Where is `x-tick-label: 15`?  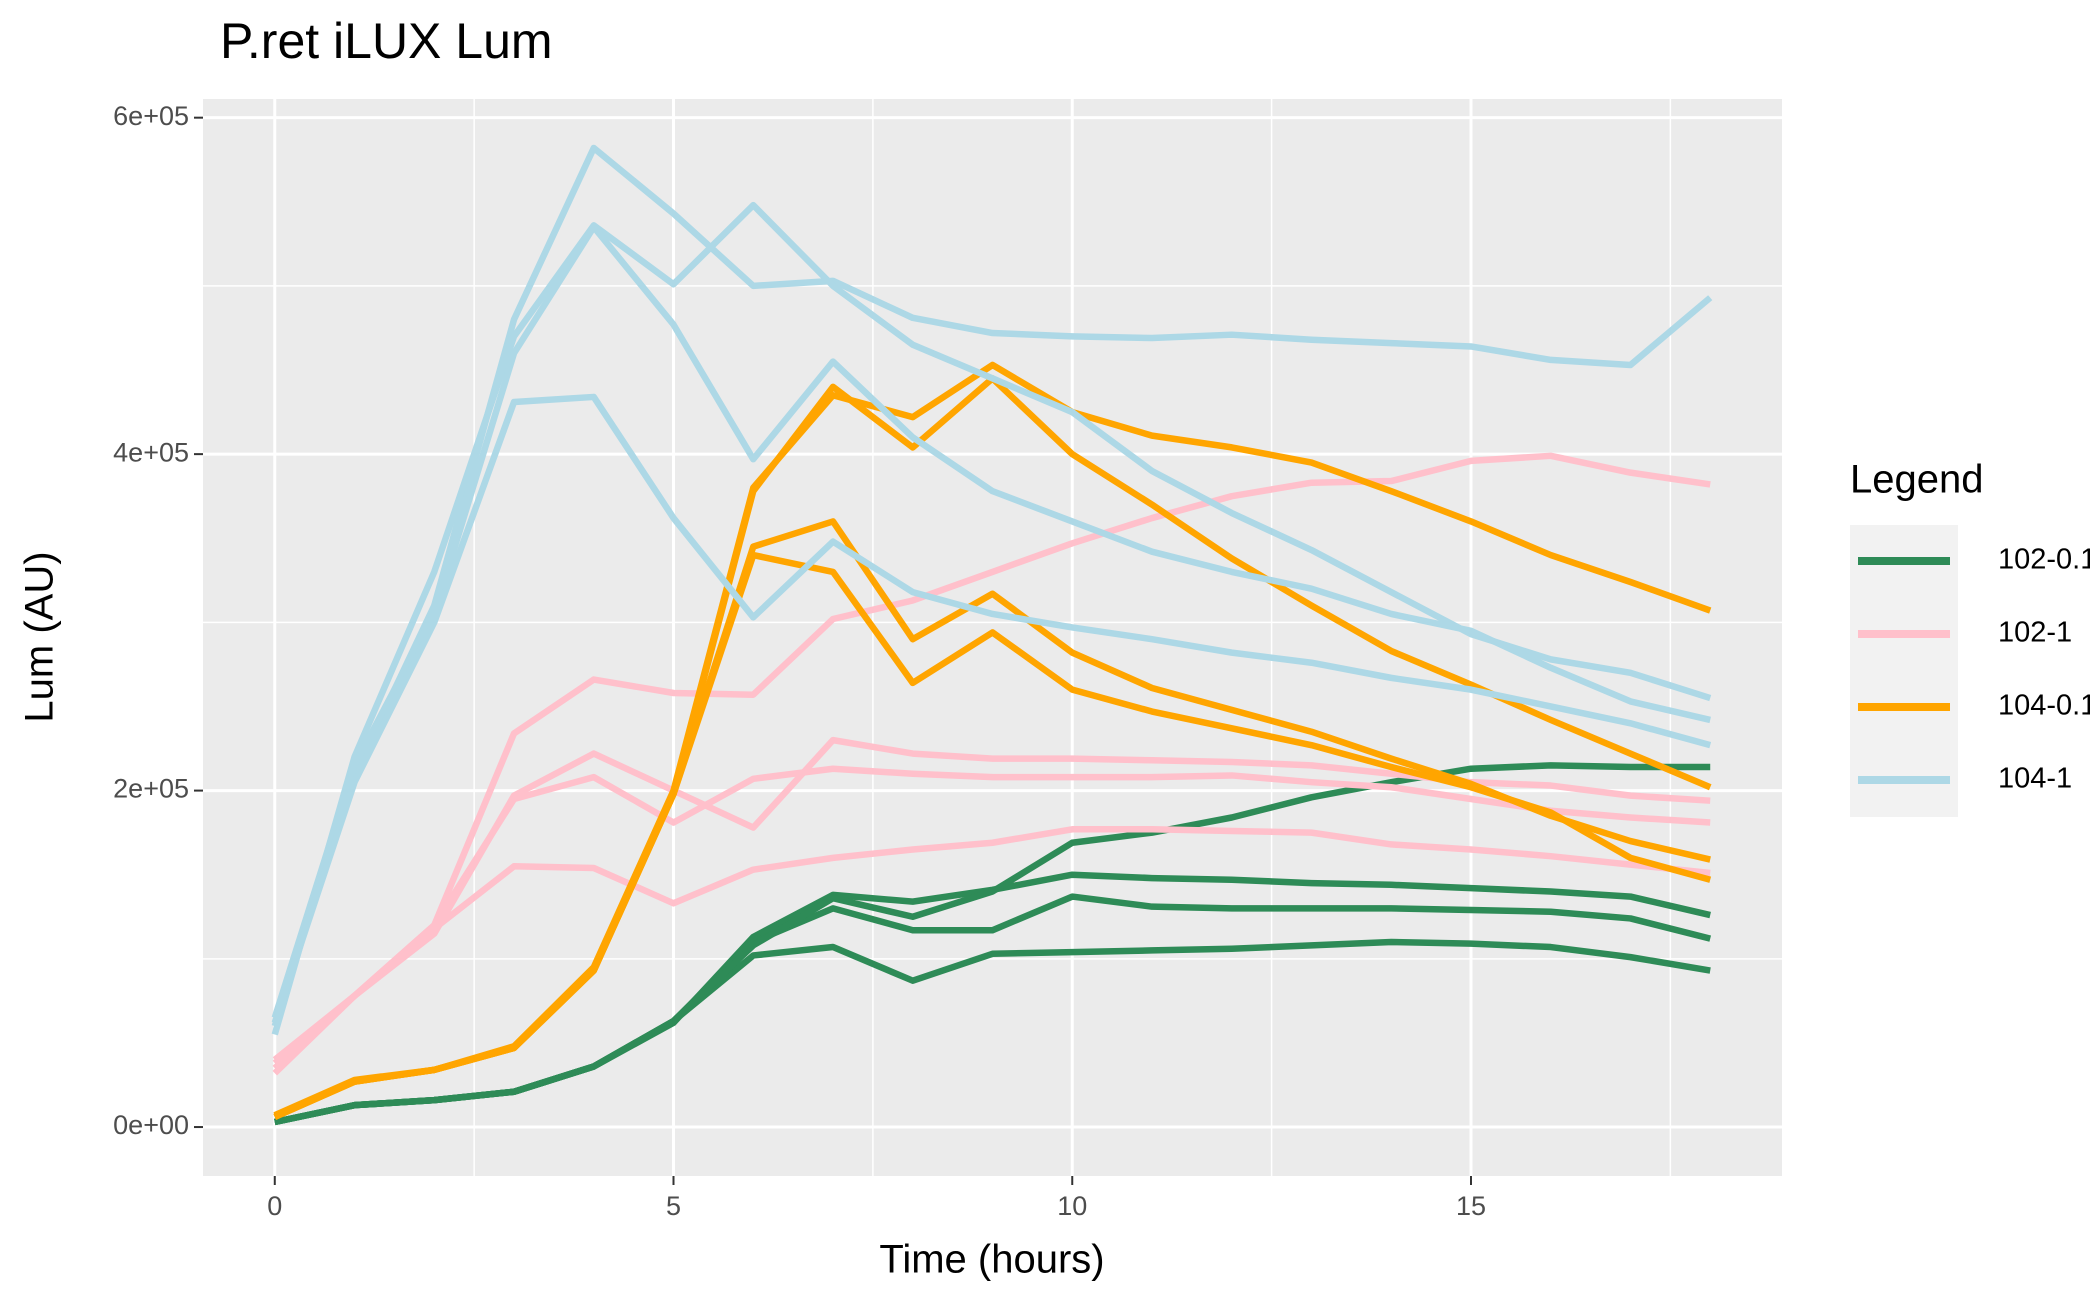
x-tick-label: 15 is located at coordinates (1471, 1206).